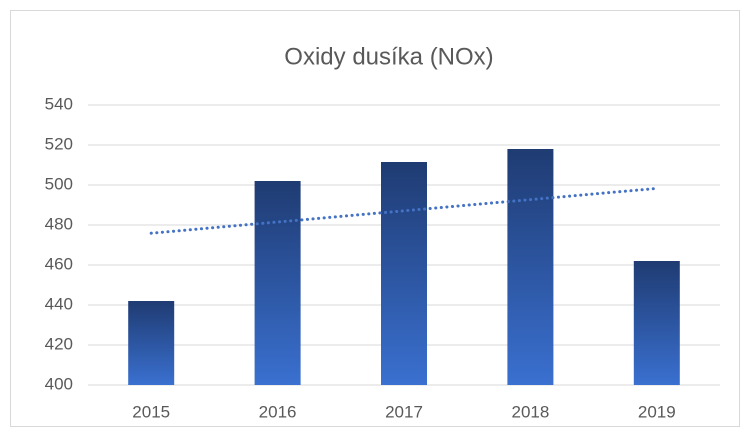 This screenshot has height=438, width=751. I want to click on x-tick-label: 2019, so click(657, 411).